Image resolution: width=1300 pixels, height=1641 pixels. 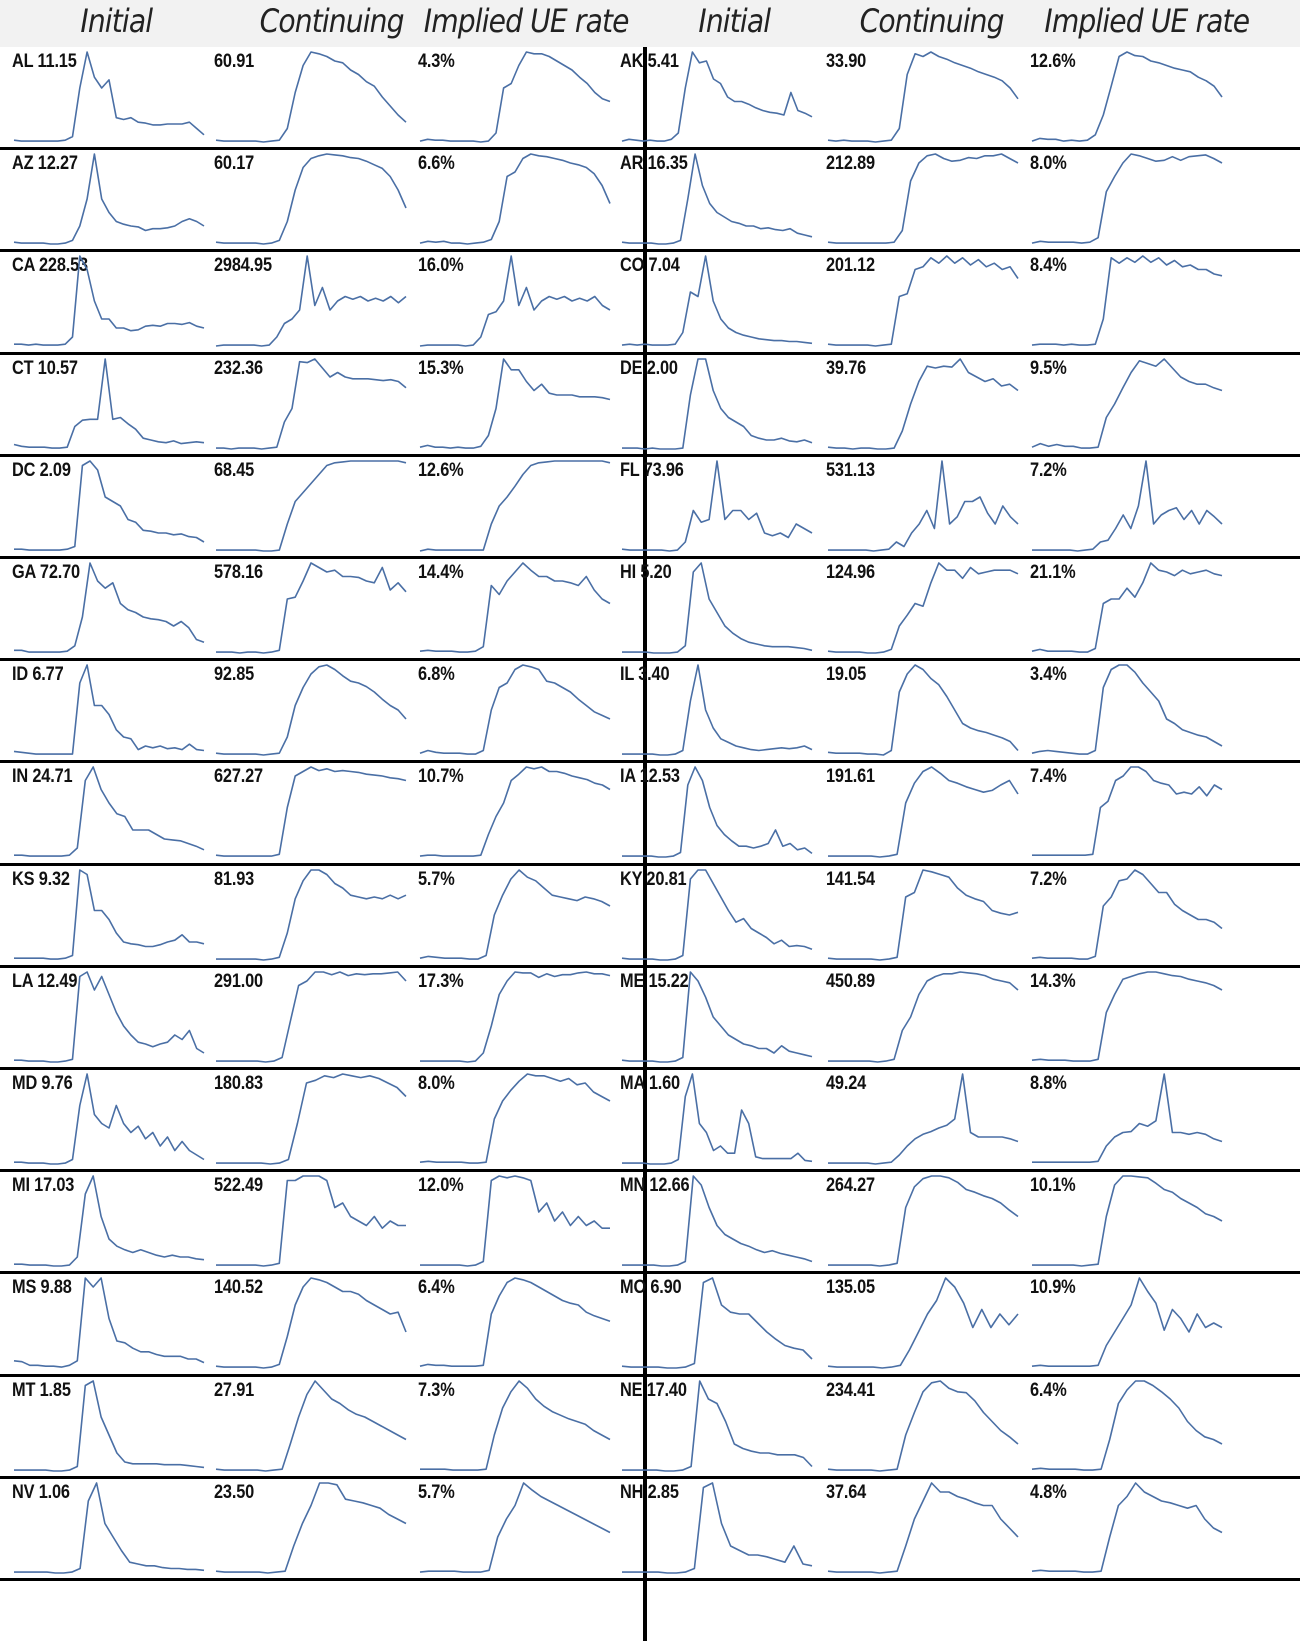 I want to click on fl-initial-label: FL 73.96, so click(x=652, y=470).